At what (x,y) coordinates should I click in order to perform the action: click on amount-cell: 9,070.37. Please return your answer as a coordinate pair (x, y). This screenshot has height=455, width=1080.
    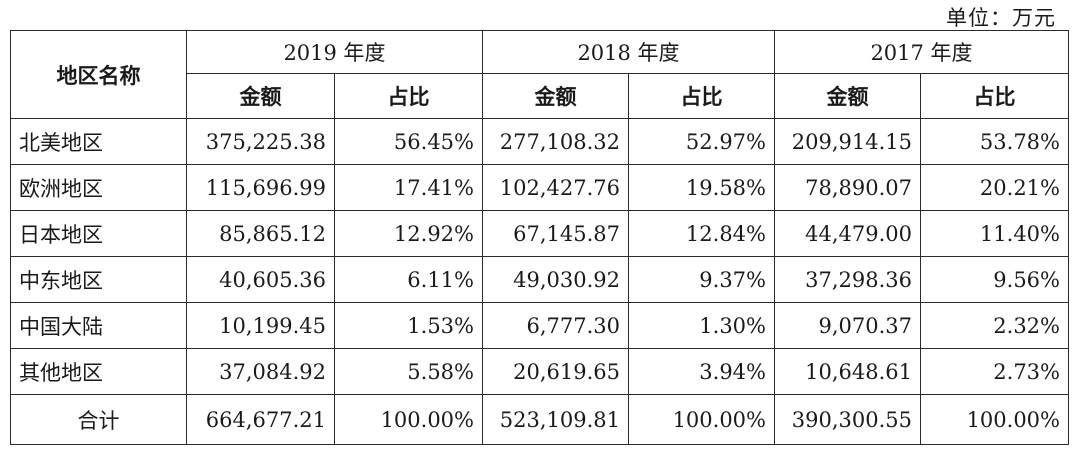
    Looking at the image, I should click on (847, 325).